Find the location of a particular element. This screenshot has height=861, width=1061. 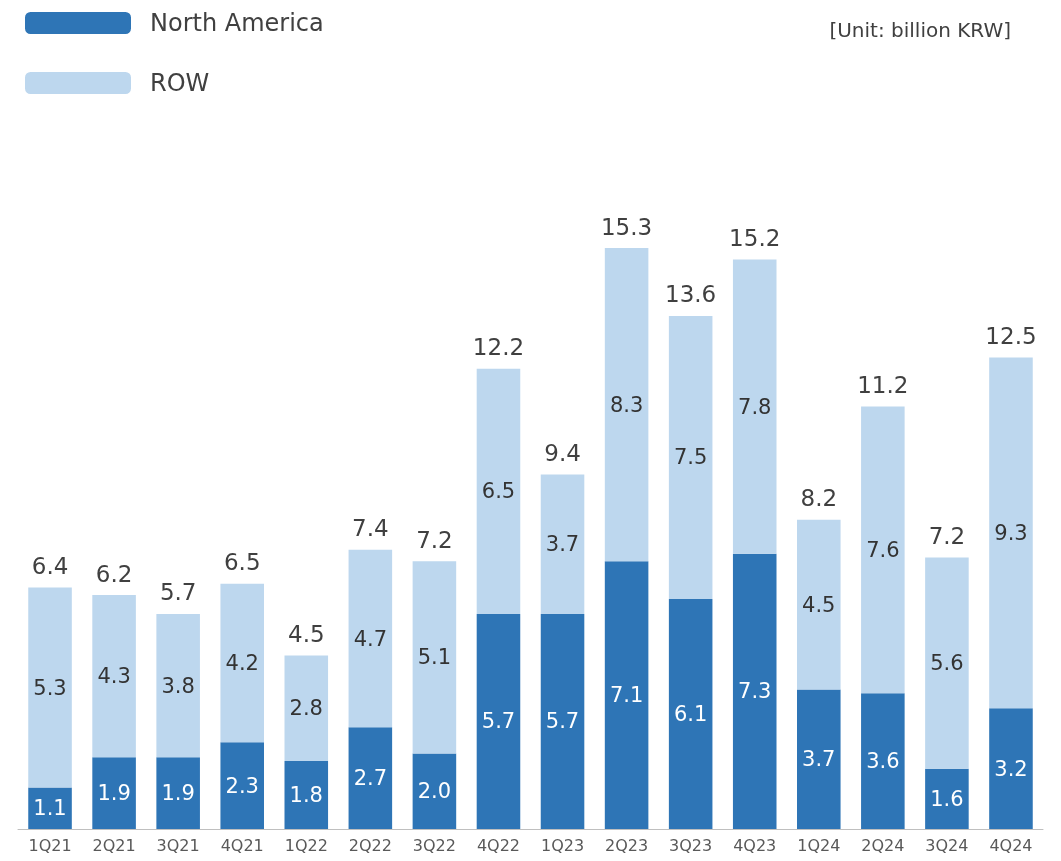

data-label: 8.3 is located at coordinates (626, 404).